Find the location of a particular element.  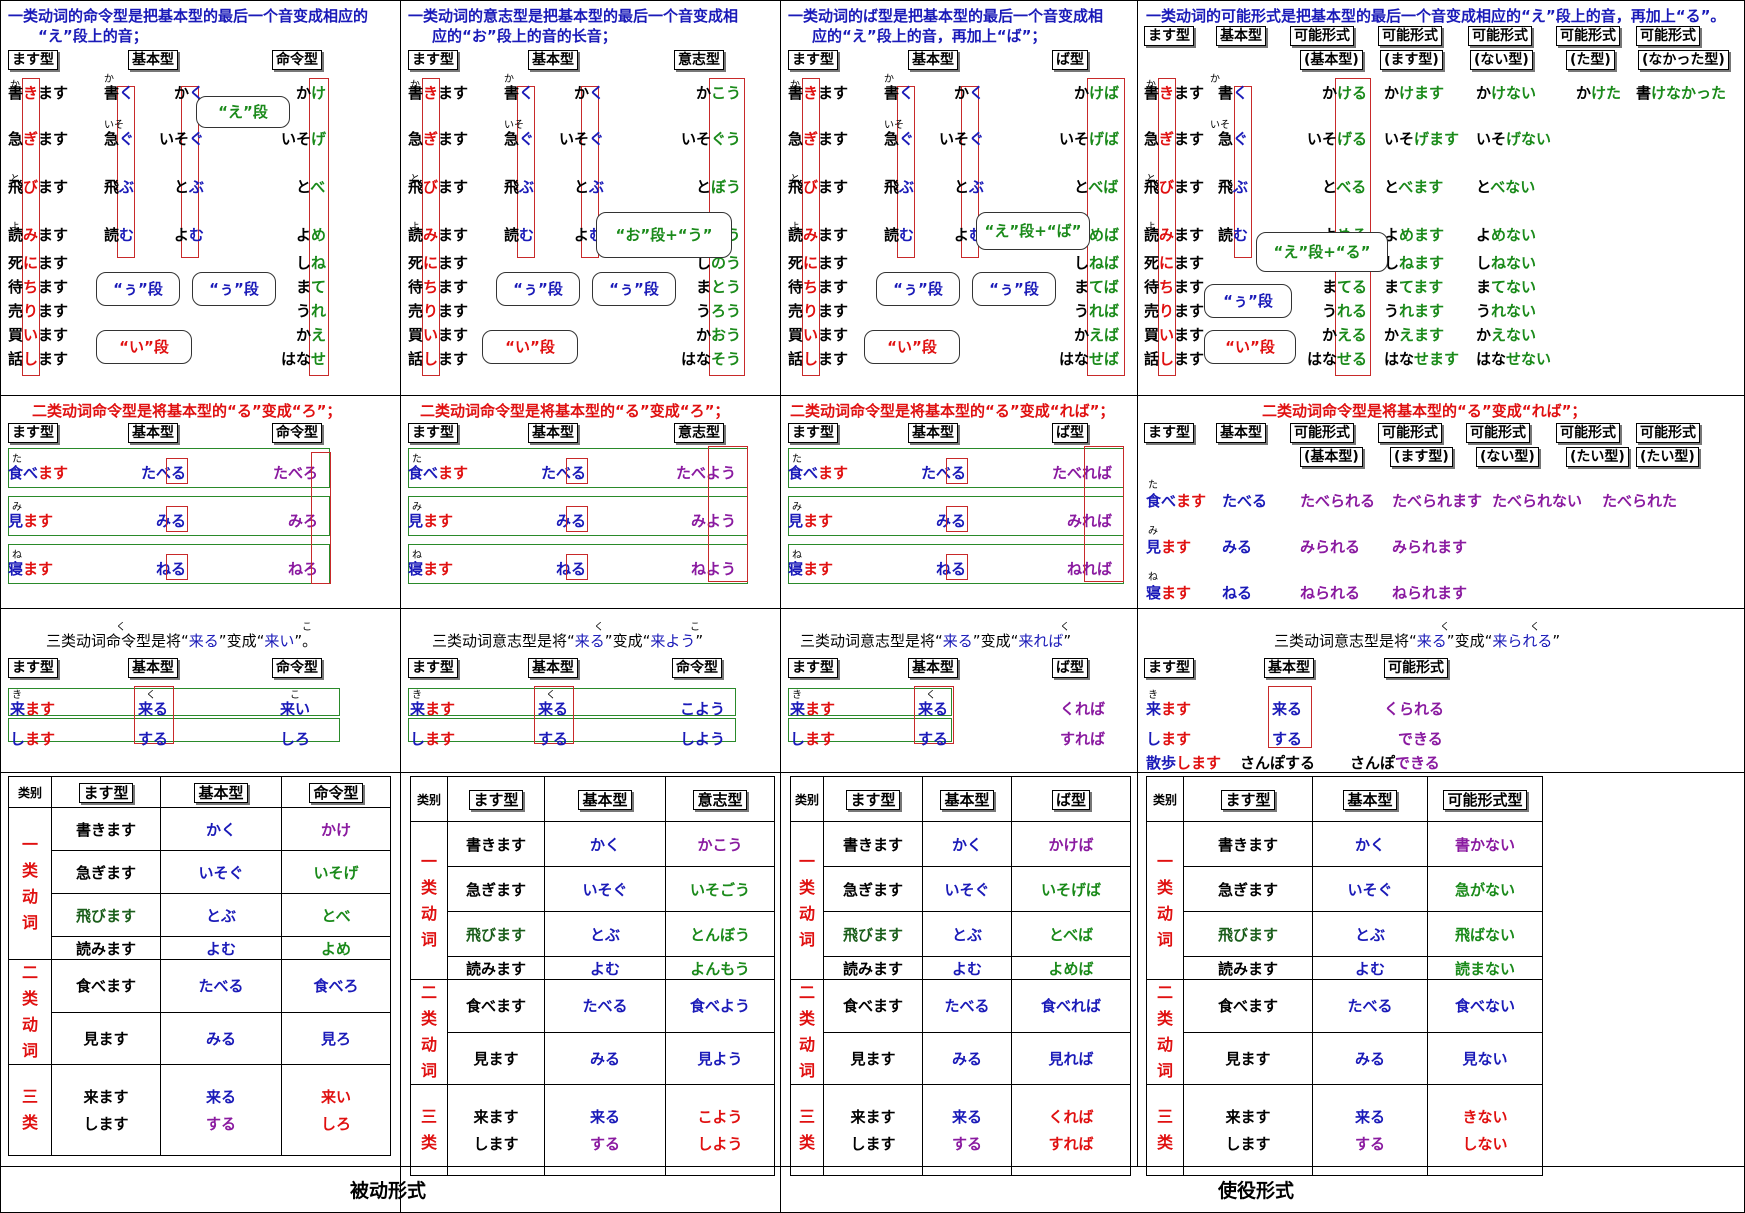

furigana: よ is located at coordinates (15, 227).